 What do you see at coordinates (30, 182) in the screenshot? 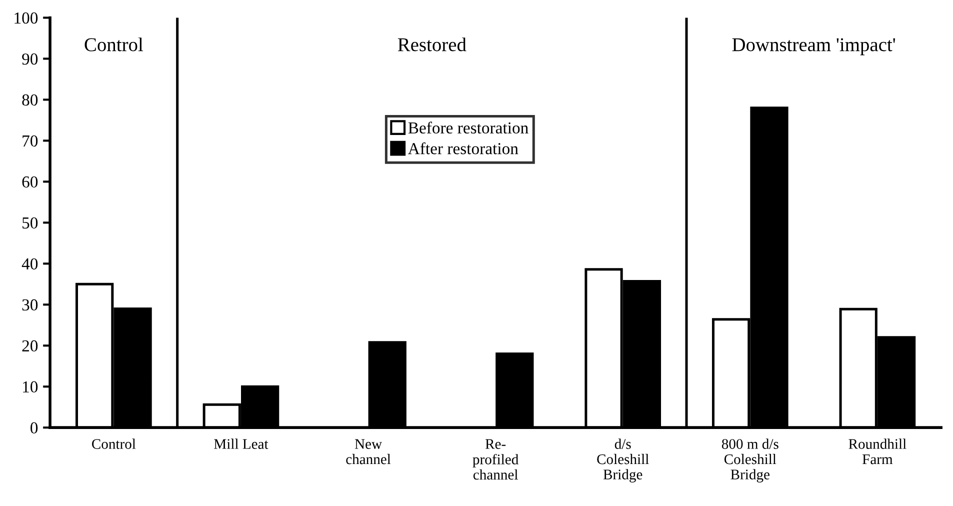
I see `y-tick-label: 60` at bounding box center [30, 182].